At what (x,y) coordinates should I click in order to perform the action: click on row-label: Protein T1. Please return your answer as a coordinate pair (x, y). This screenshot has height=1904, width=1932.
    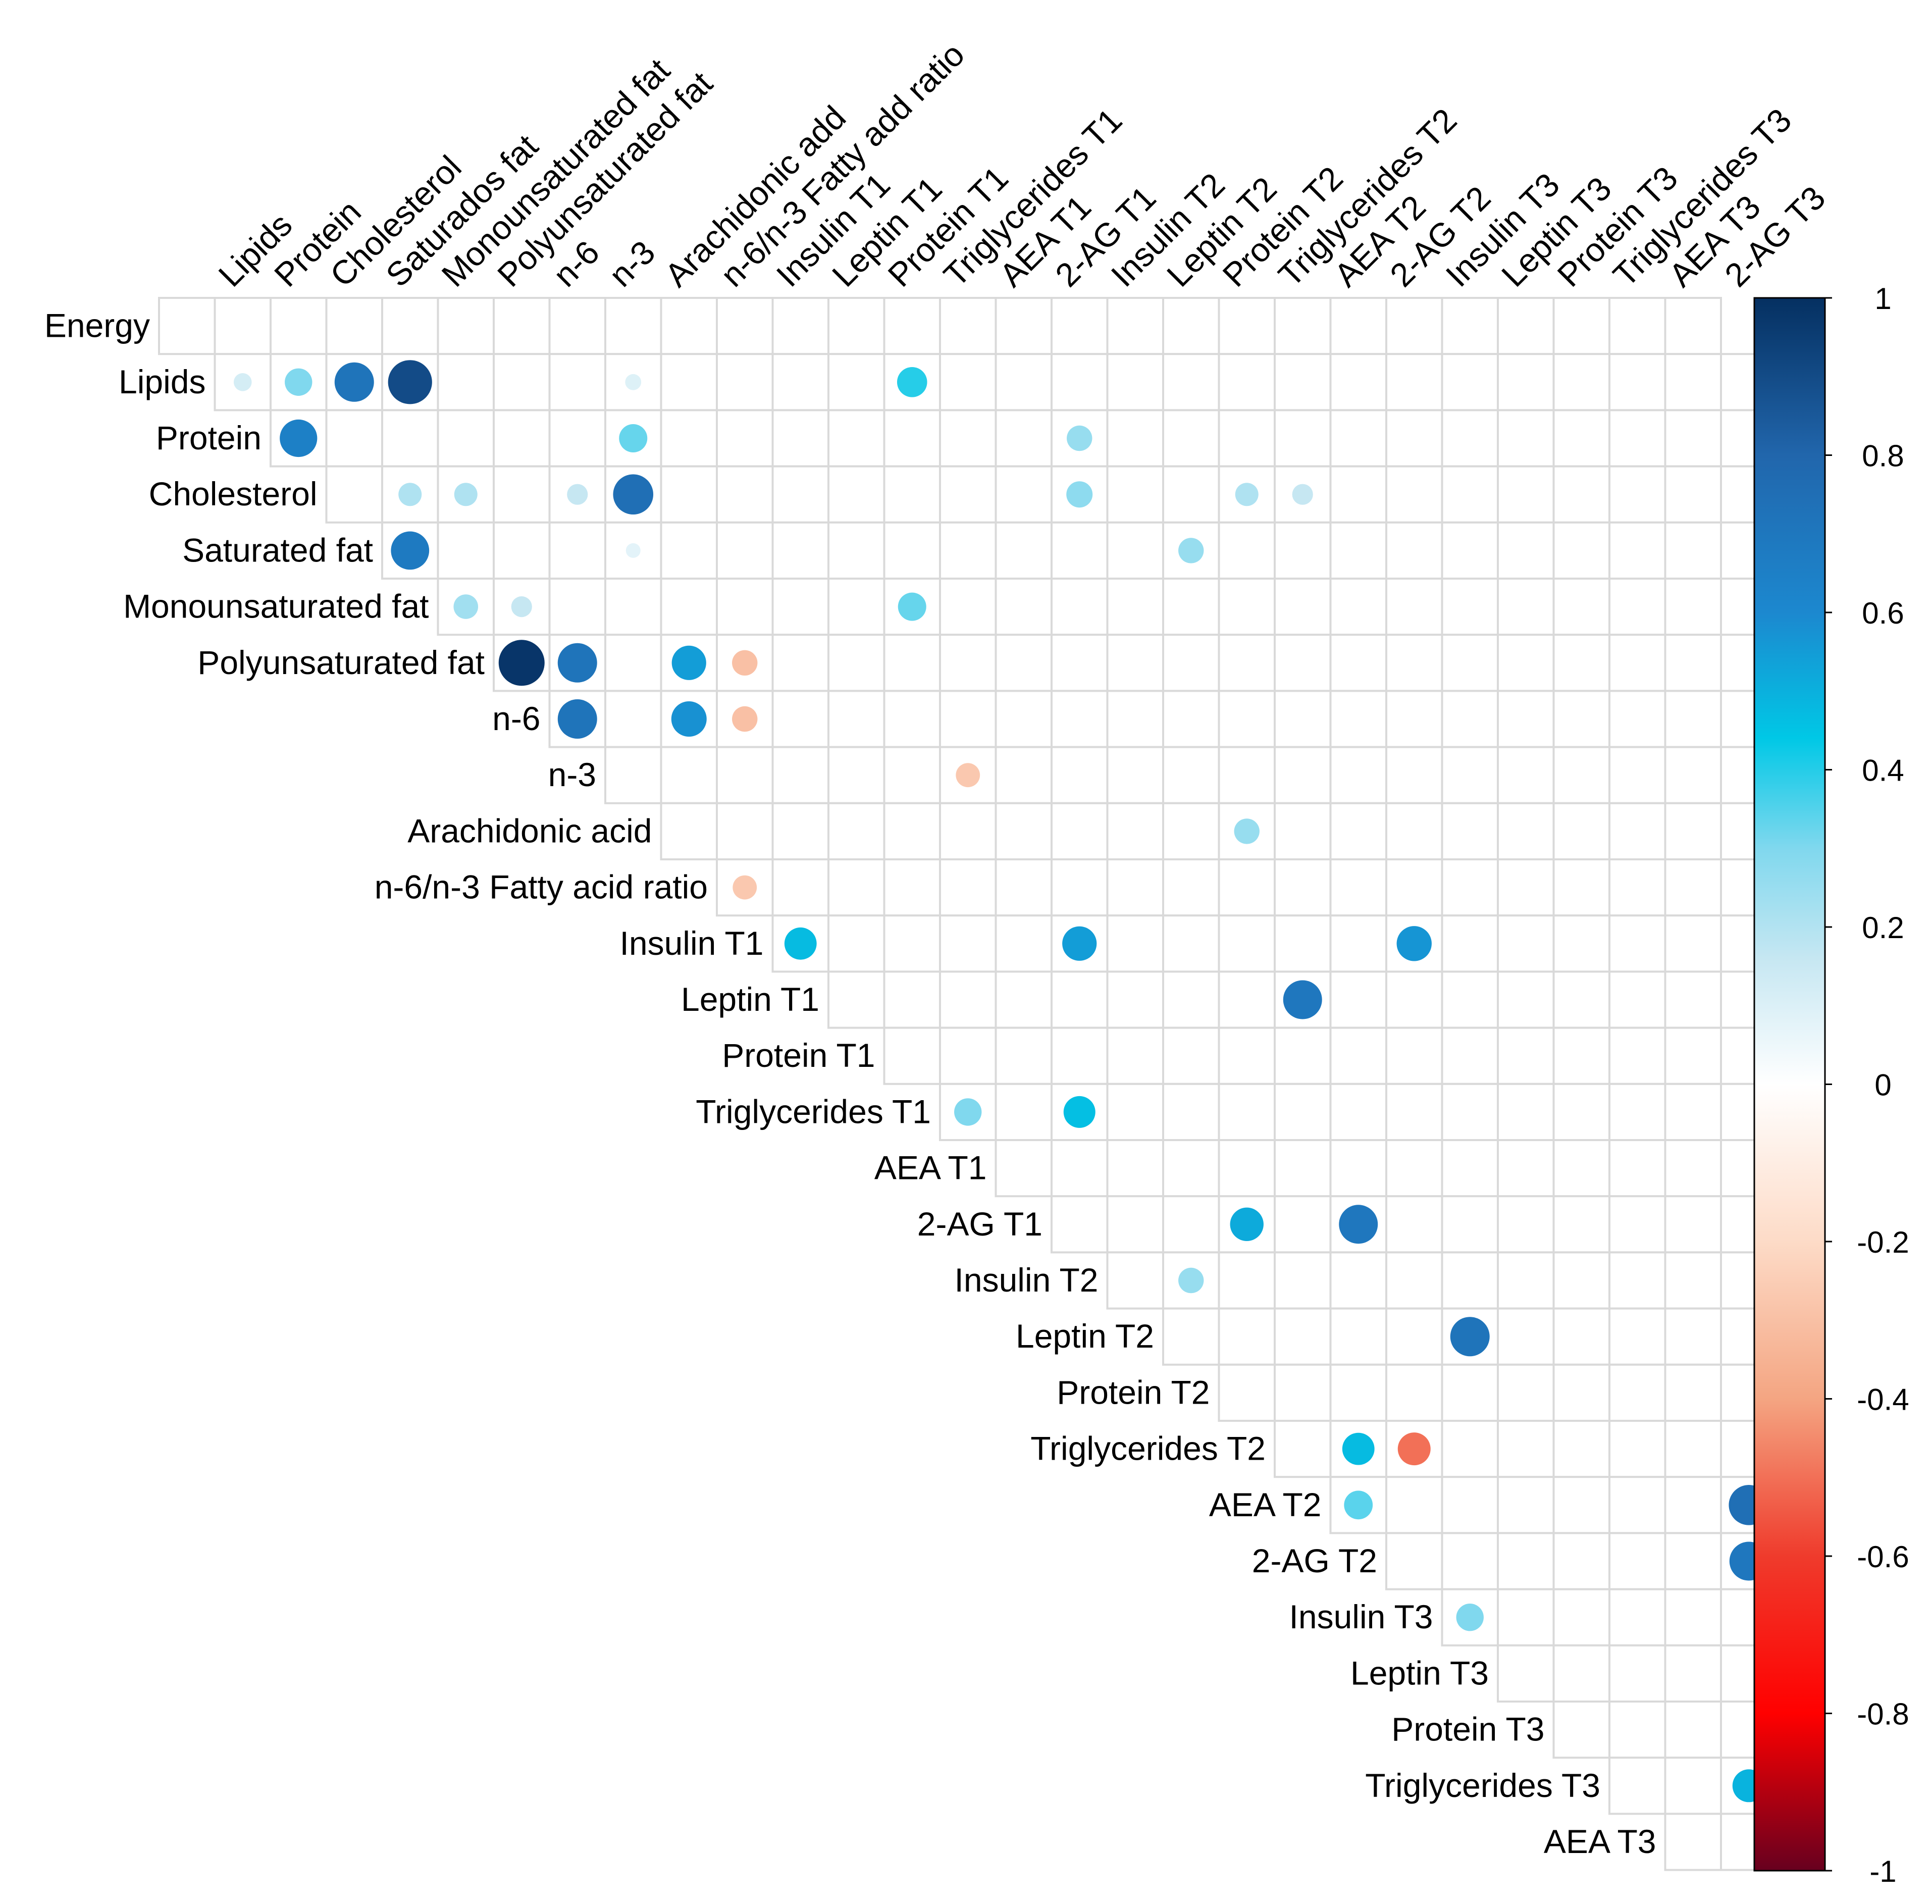
    Looking at the image, I should click on (799, 1055).